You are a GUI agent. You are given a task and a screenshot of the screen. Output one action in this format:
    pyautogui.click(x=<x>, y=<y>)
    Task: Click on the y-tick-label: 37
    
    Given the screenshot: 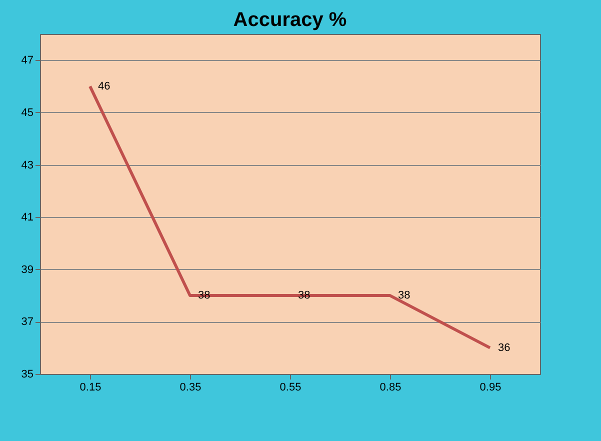 What is the action you would take?
    pyautogui.click(x=27, y=322)
    